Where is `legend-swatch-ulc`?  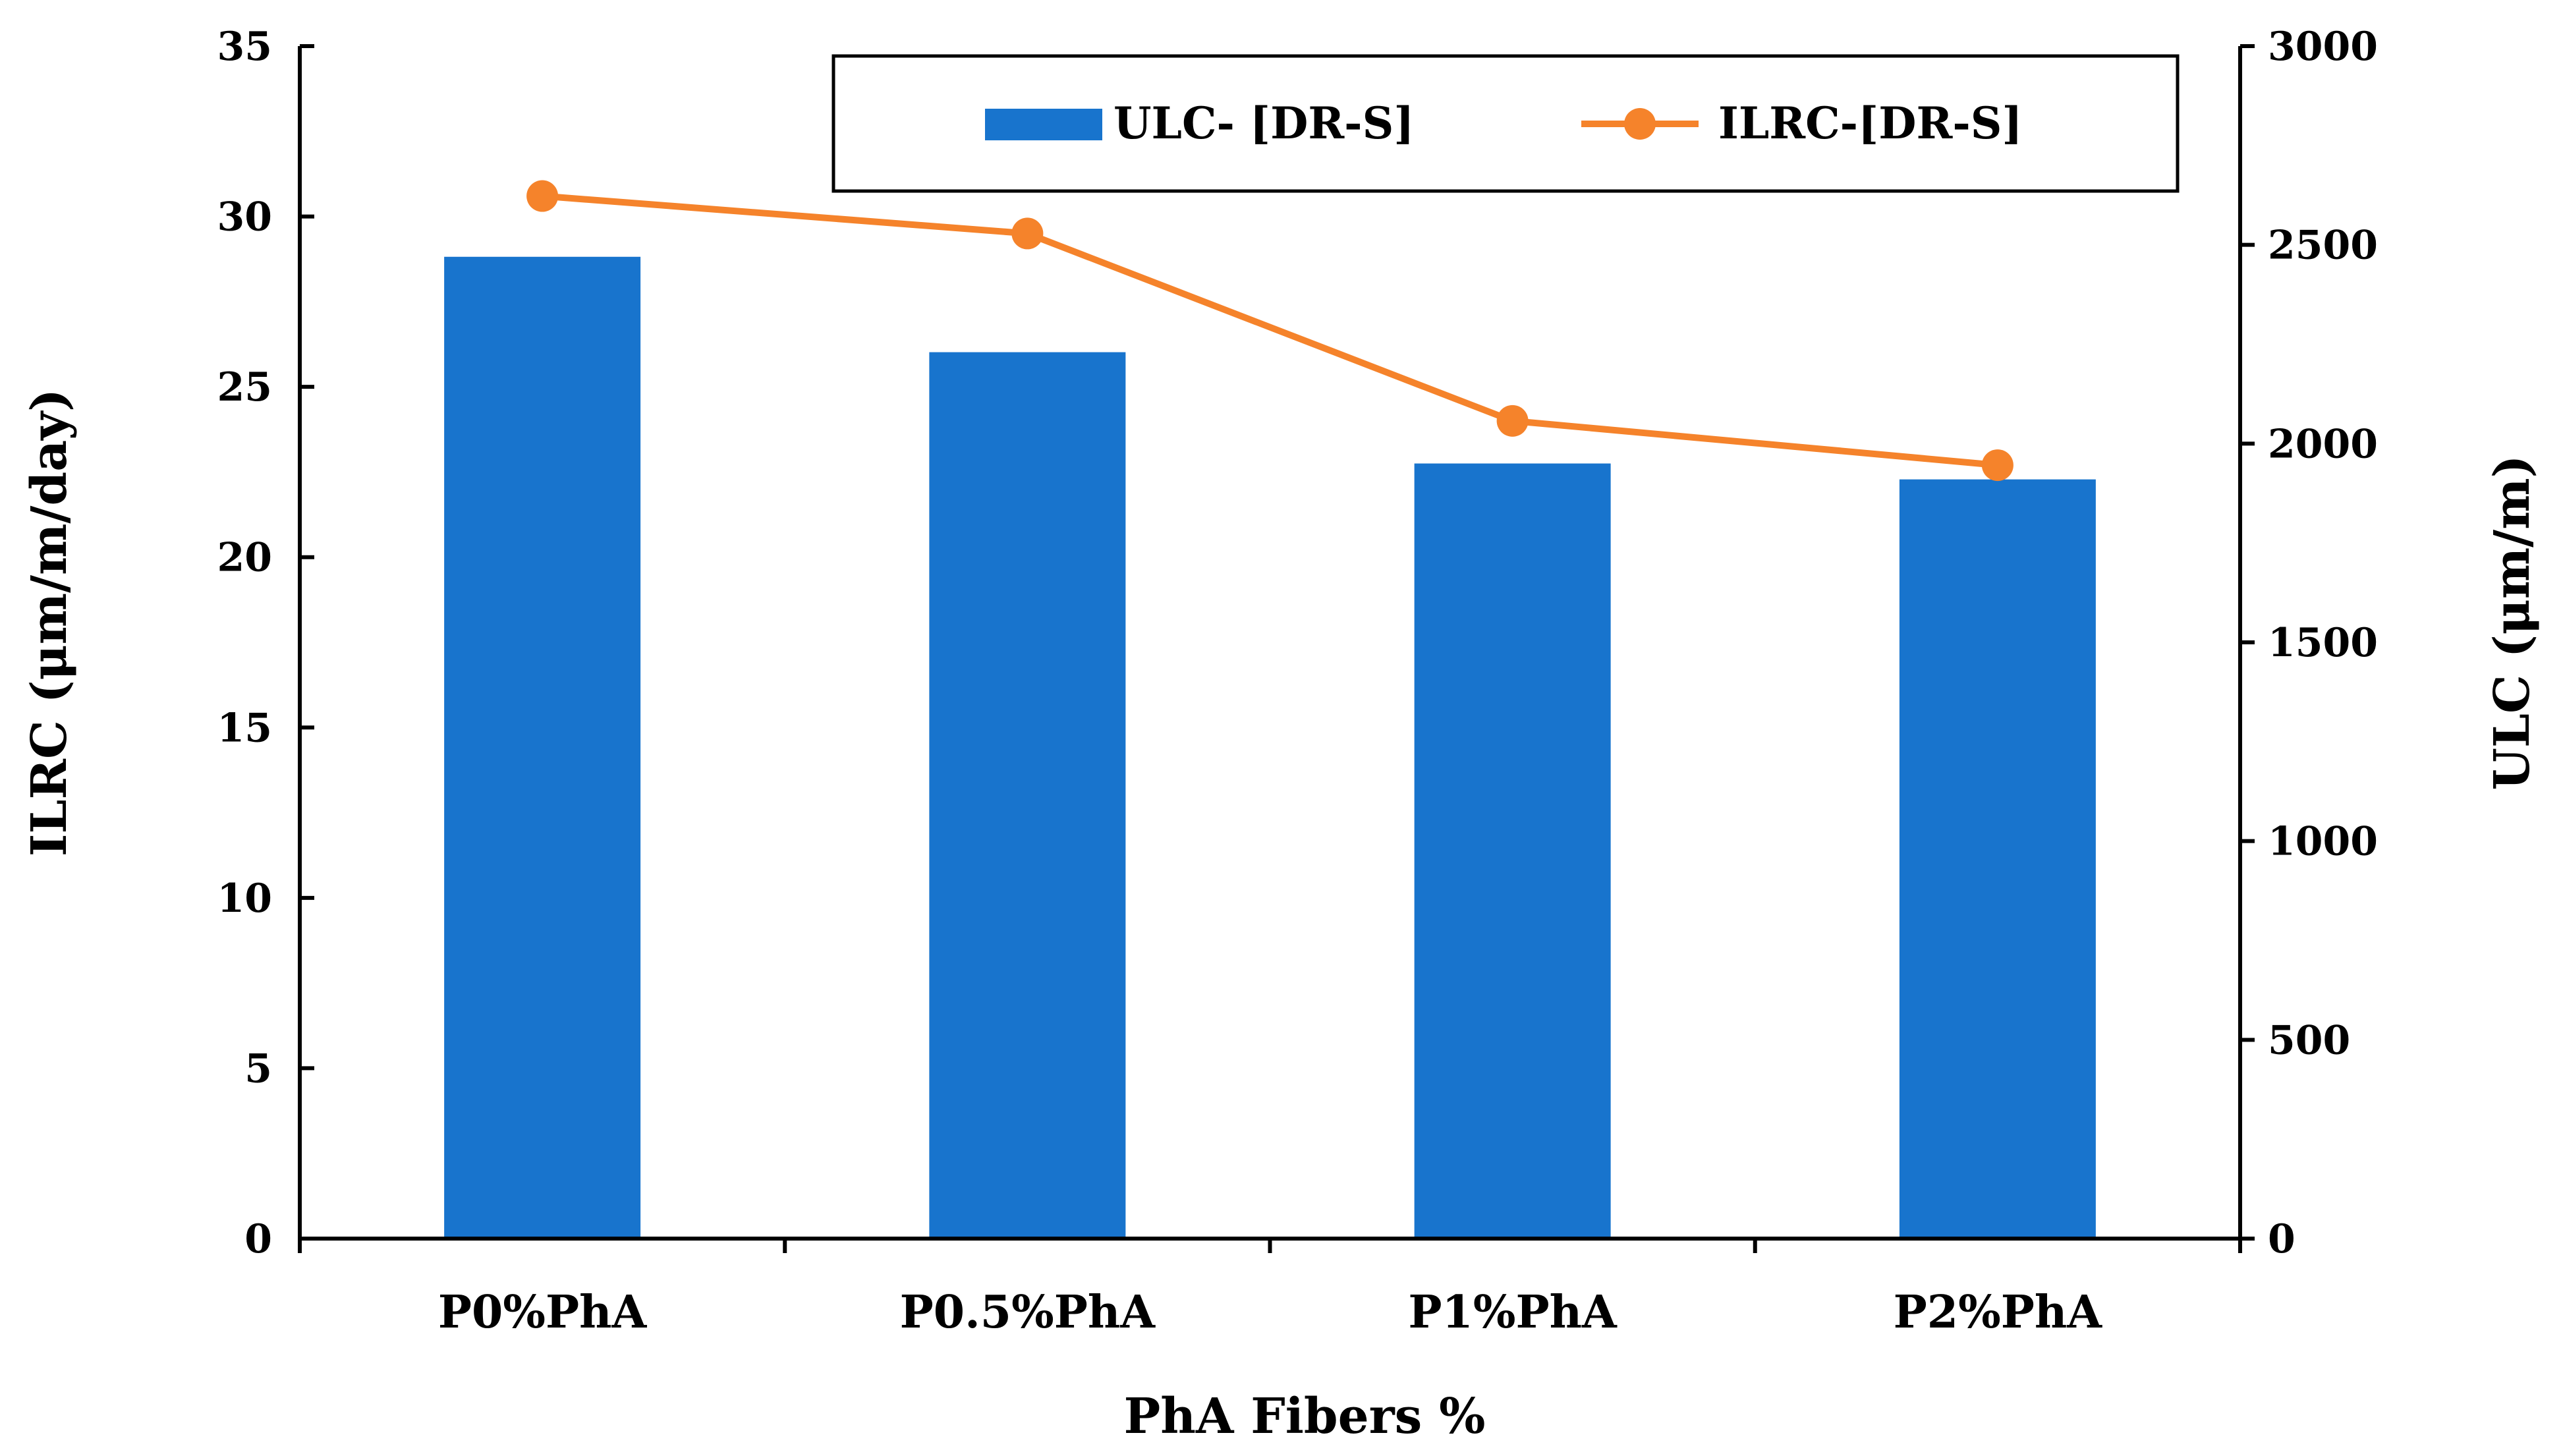
legend-swatch-ulc is located at coordinates (1043, 124).